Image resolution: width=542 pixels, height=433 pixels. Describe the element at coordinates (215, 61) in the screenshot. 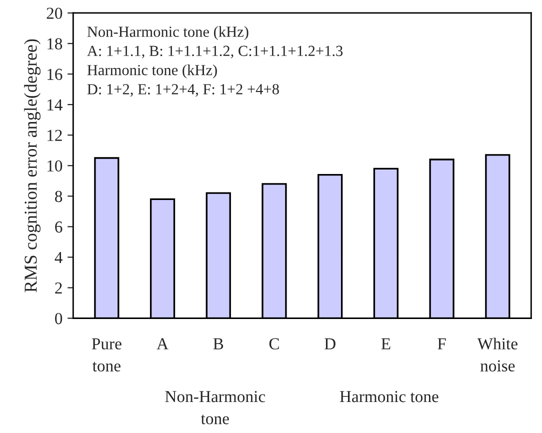

I see `annotation: Non-Harmonic tone (kHz) A: 1+1.1, B: 1+1.1+1.2, C:1+1.1+1.2+1.3 Harmonic tone (kHz) D: 1+2, E: 1+2+4, F: 1+2 +4+8` at that location.